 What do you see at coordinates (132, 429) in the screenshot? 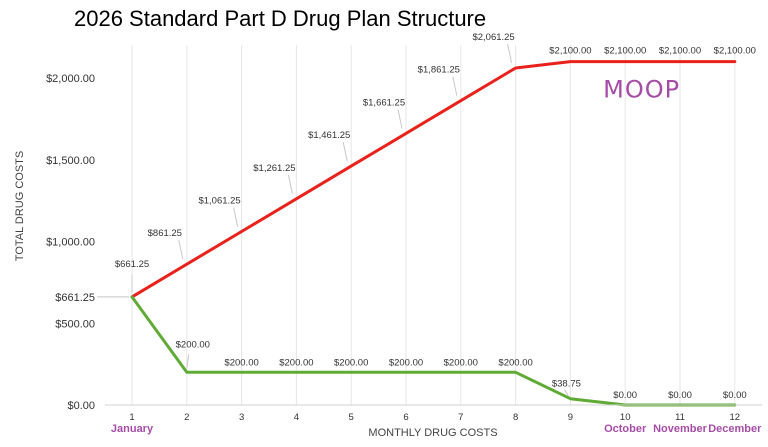
I see `month-label: January` at bounding box center [132, 429].